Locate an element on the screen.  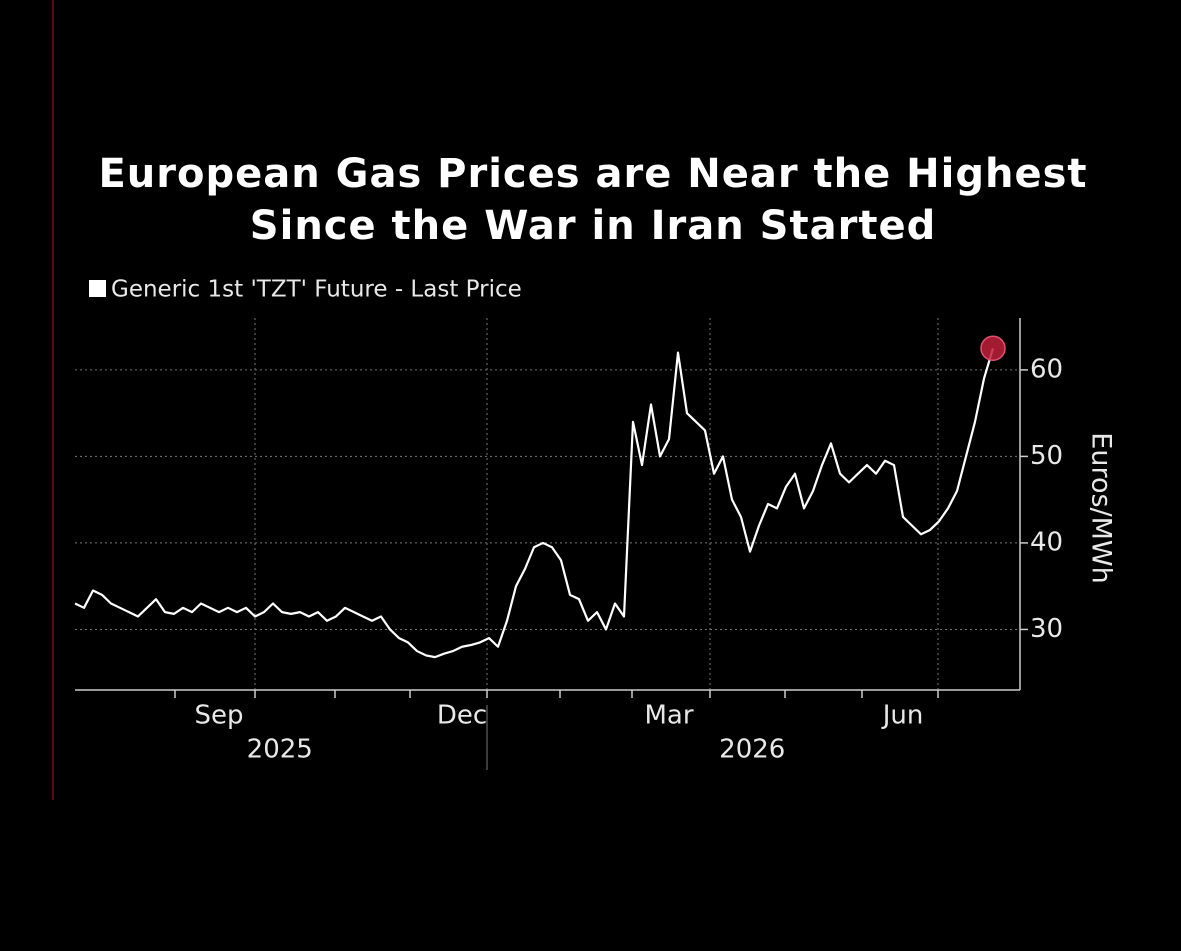
chart-title: Since the War in Iran Started is located at coordinates (593, 226).